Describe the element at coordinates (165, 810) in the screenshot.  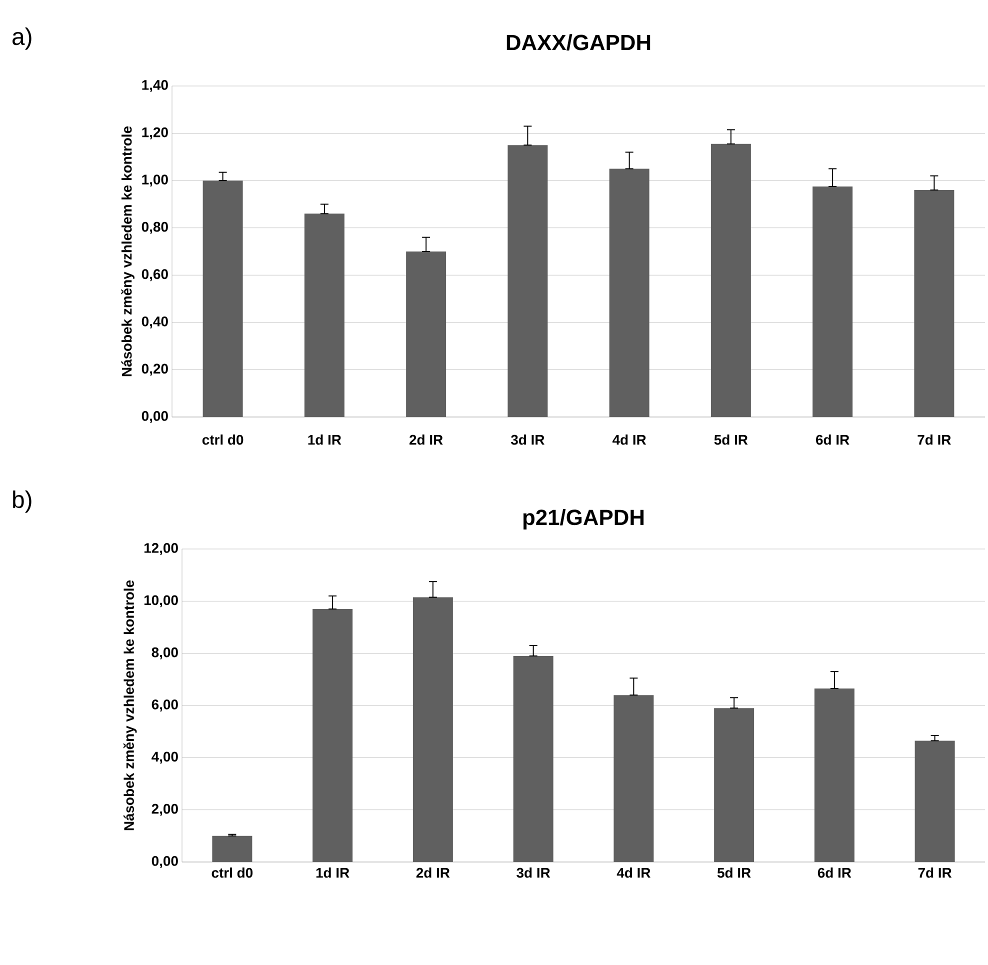
I see `y-tick-label: 2,00` at that location.